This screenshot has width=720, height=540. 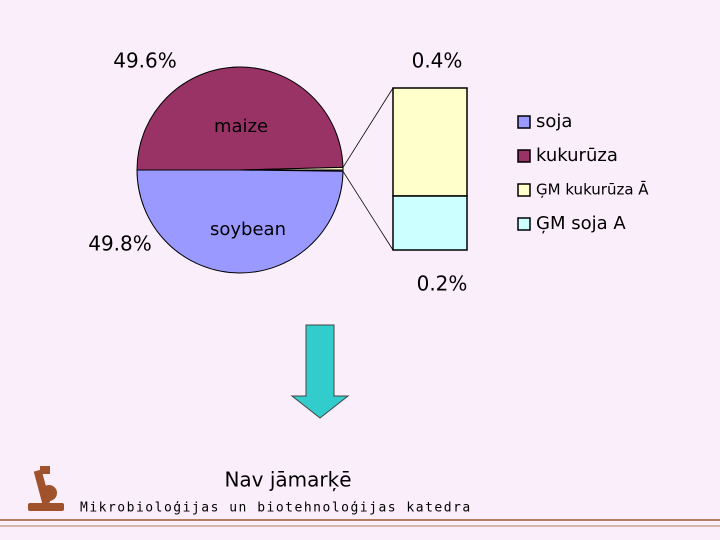 I want to click on legend-label: kukurūza, so click(x=577, y=155).